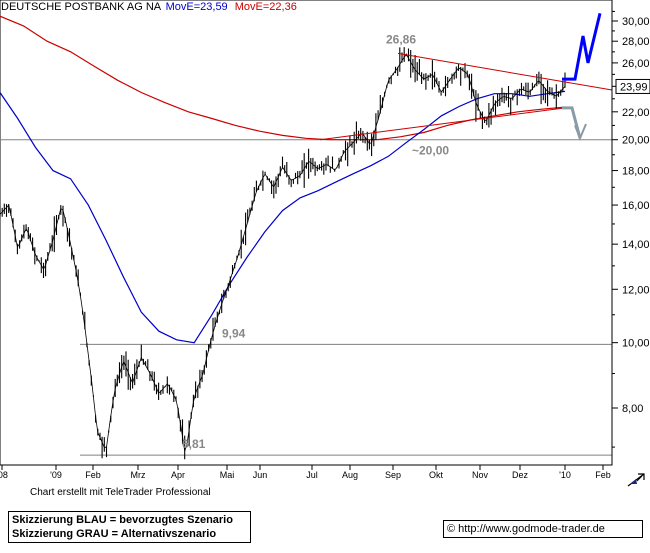  I want to click on x-tick-label: Apr, so click(178, 475).